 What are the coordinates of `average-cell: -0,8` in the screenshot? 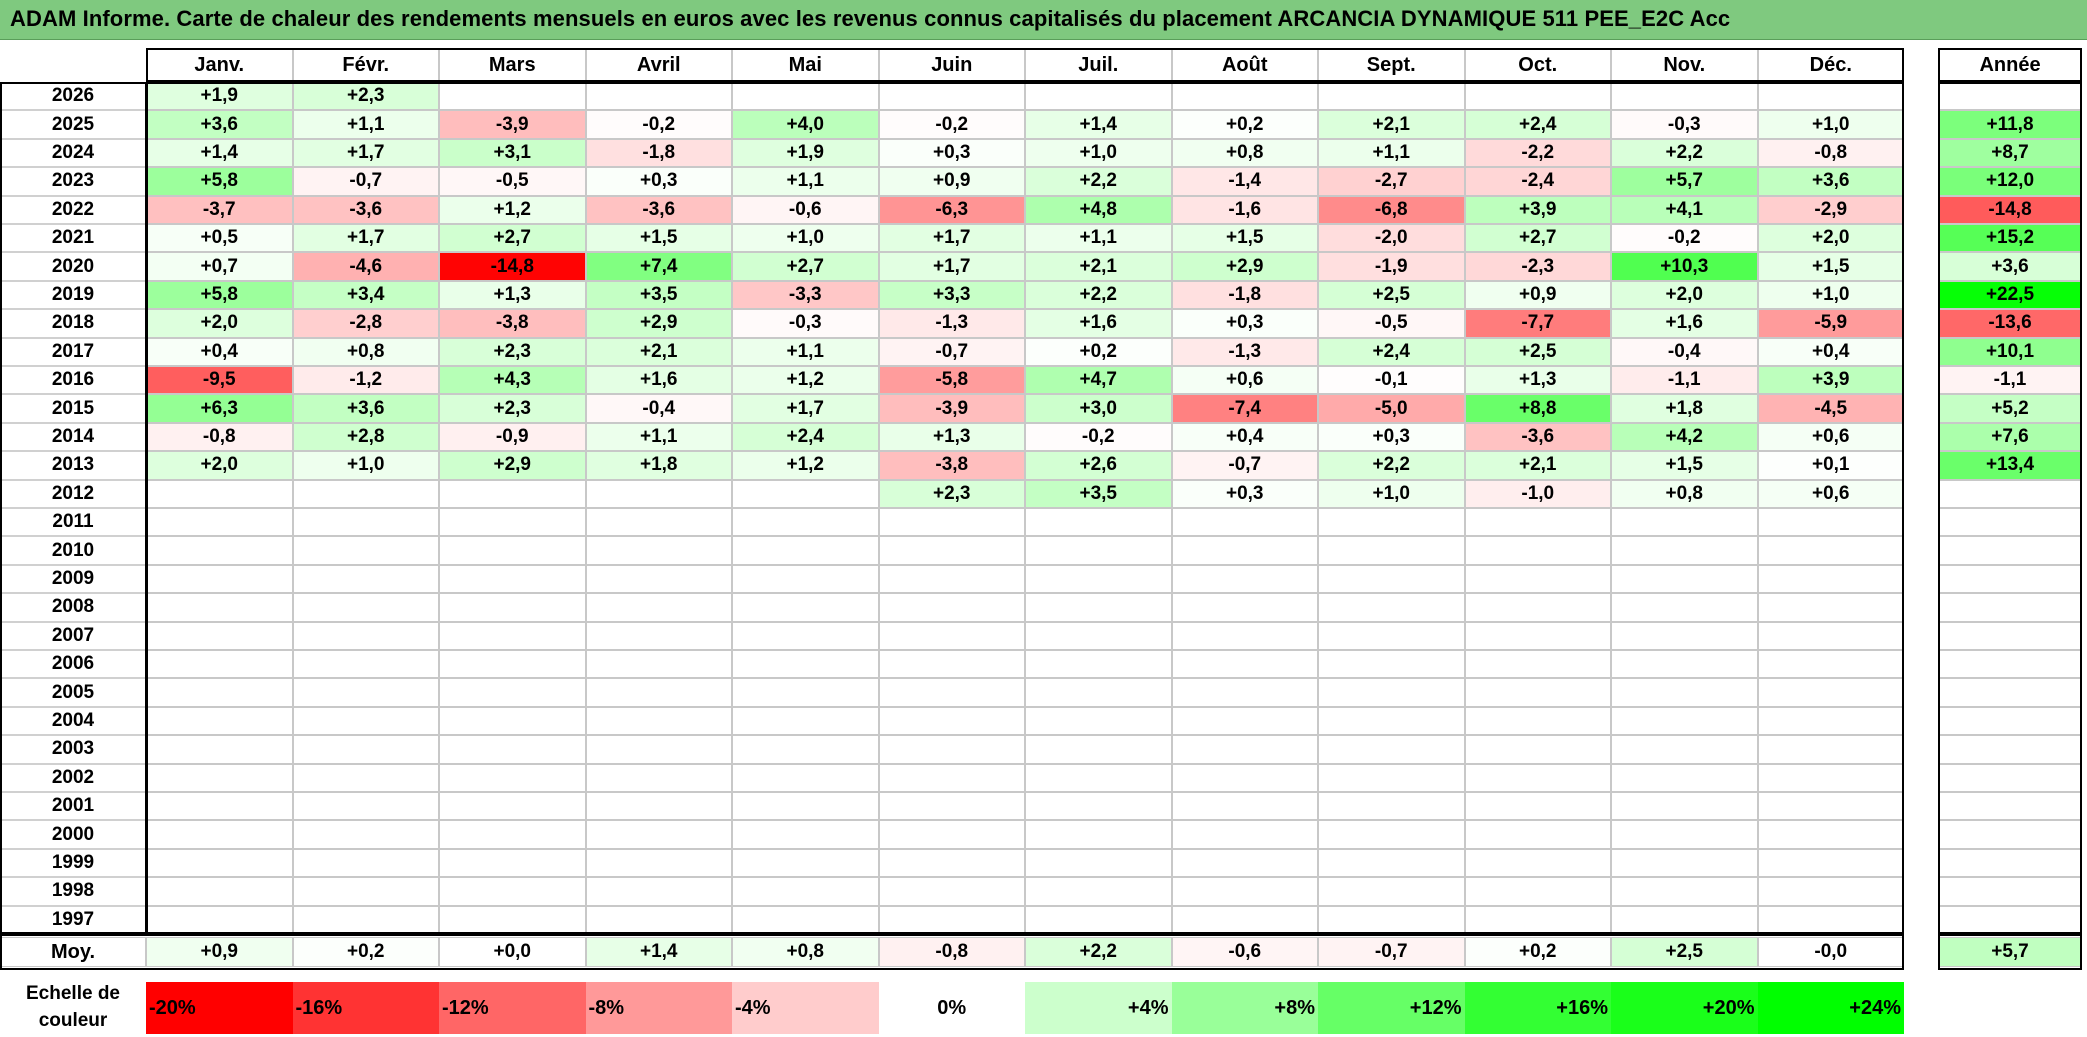 It's located at (951, 952).